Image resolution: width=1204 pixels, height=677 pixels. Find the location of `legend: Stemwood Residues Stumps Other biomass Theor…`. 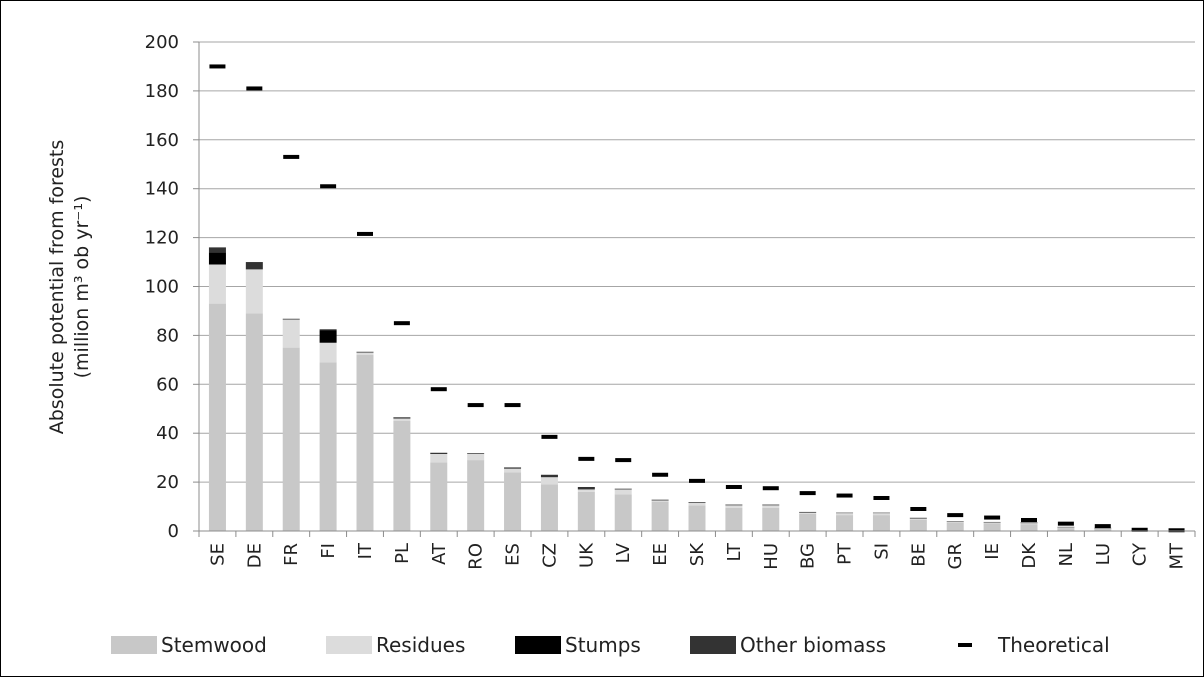

legend: Stemwood Residues Stumps Other biomass Theor… is located at coordinates (610, 645).